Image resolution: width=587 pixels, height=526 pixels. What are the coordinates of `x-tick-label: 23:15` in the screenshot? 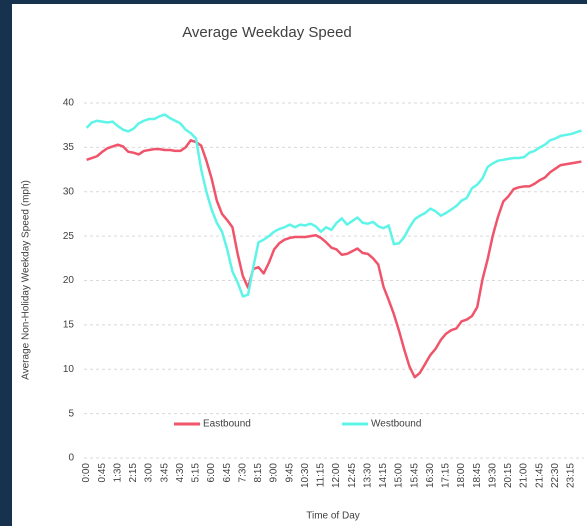 It's located at (571, 475).